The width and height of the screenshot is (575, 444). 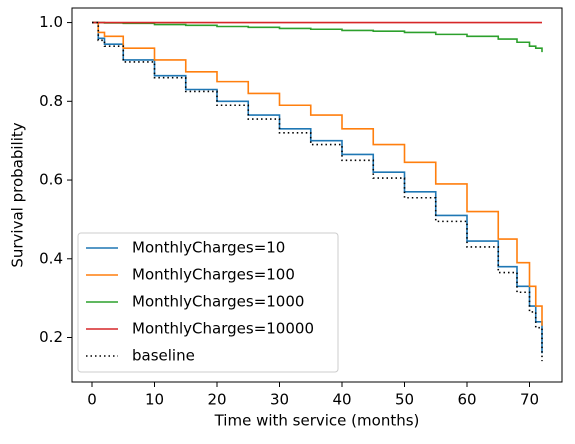 I want to click on y-tick-label: 0.2, so click(x=51, y=337).